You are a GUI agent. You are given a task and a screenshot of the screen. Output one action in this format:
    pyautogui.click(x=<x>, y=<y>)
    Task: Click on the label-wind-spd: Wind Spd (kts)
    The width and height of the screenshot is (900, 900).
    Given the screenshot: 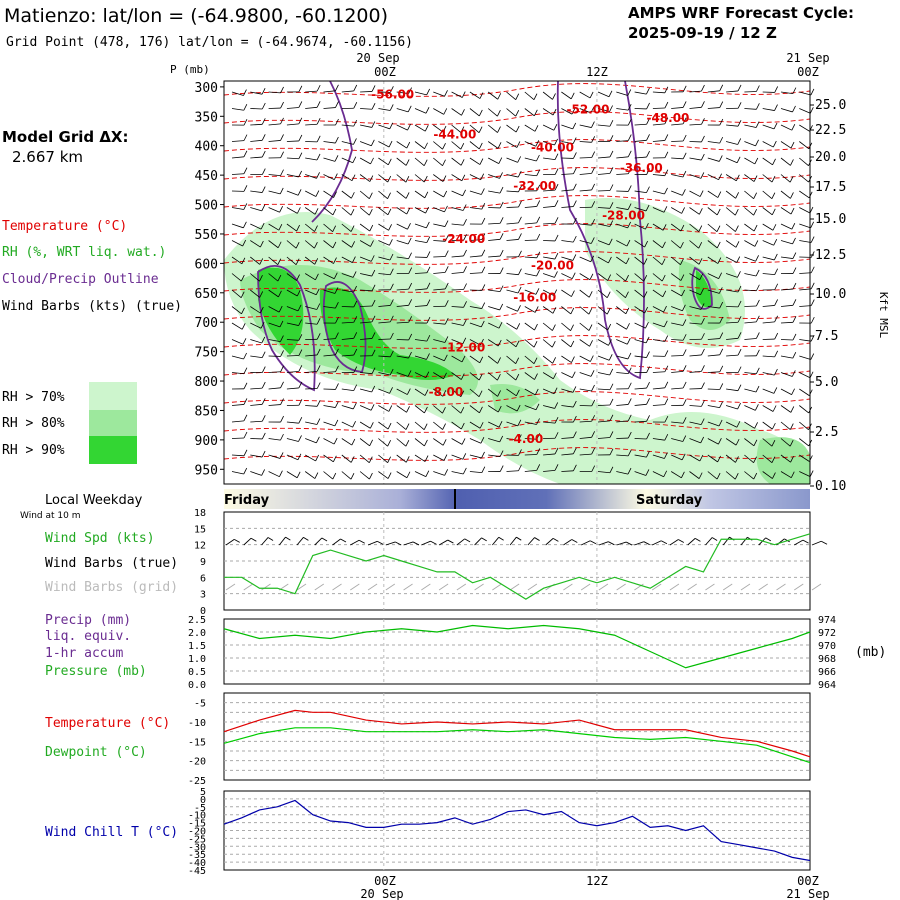 What is the action you would take?
    pyautogui.click(x=100, y=538)
    